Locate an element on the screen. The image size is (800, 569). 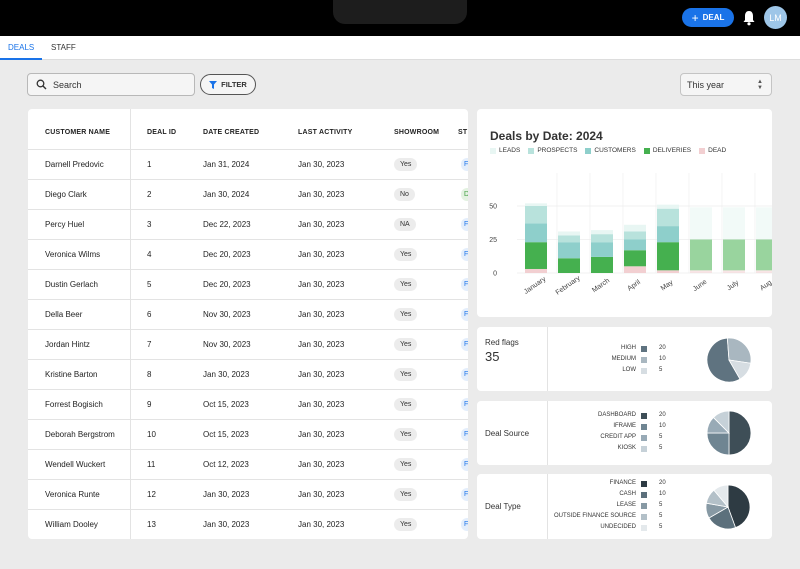
deal-id-cell: 1 is located at coordinates (149, 164).